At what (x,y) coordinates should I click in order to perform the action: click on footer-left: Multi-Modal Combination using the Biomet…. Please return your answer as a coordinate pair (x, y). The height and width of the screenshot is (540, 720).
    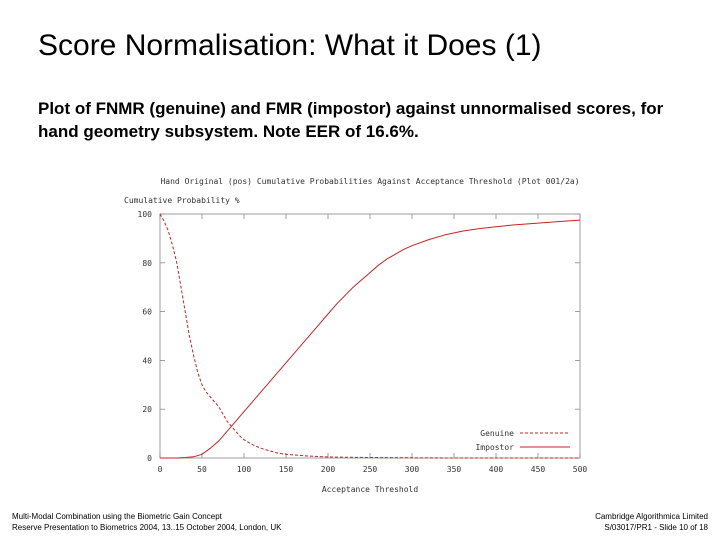
    Looking at the image, I should click on (147, 522).